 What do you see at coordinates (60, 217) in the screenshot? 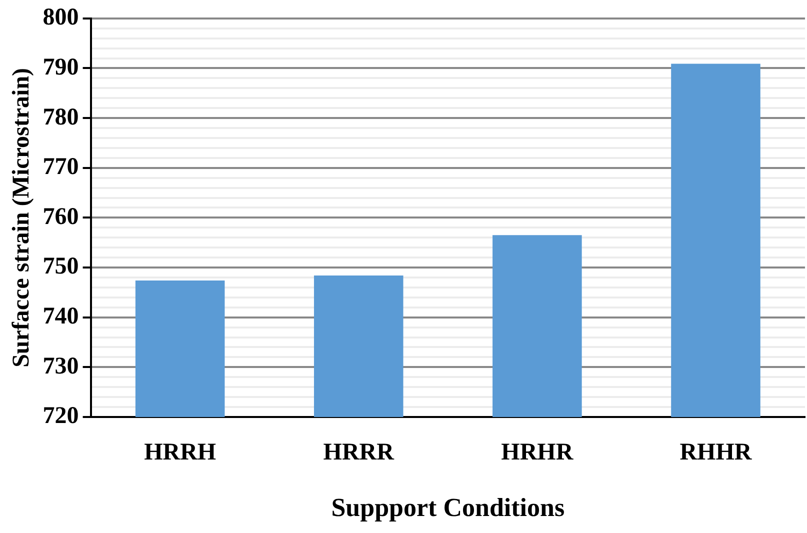
I see `y-tick-label: 760` at bounding box center [60, 217].